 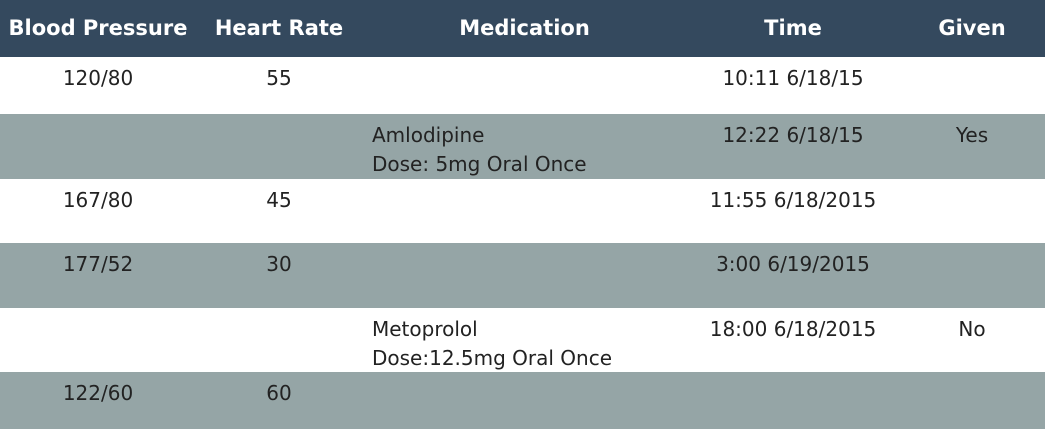 What do you see at coordinates (793, 200) in the screenshot?
I see `cell-time: 11:55 6/18/2015` at bounding box center [793, 200].